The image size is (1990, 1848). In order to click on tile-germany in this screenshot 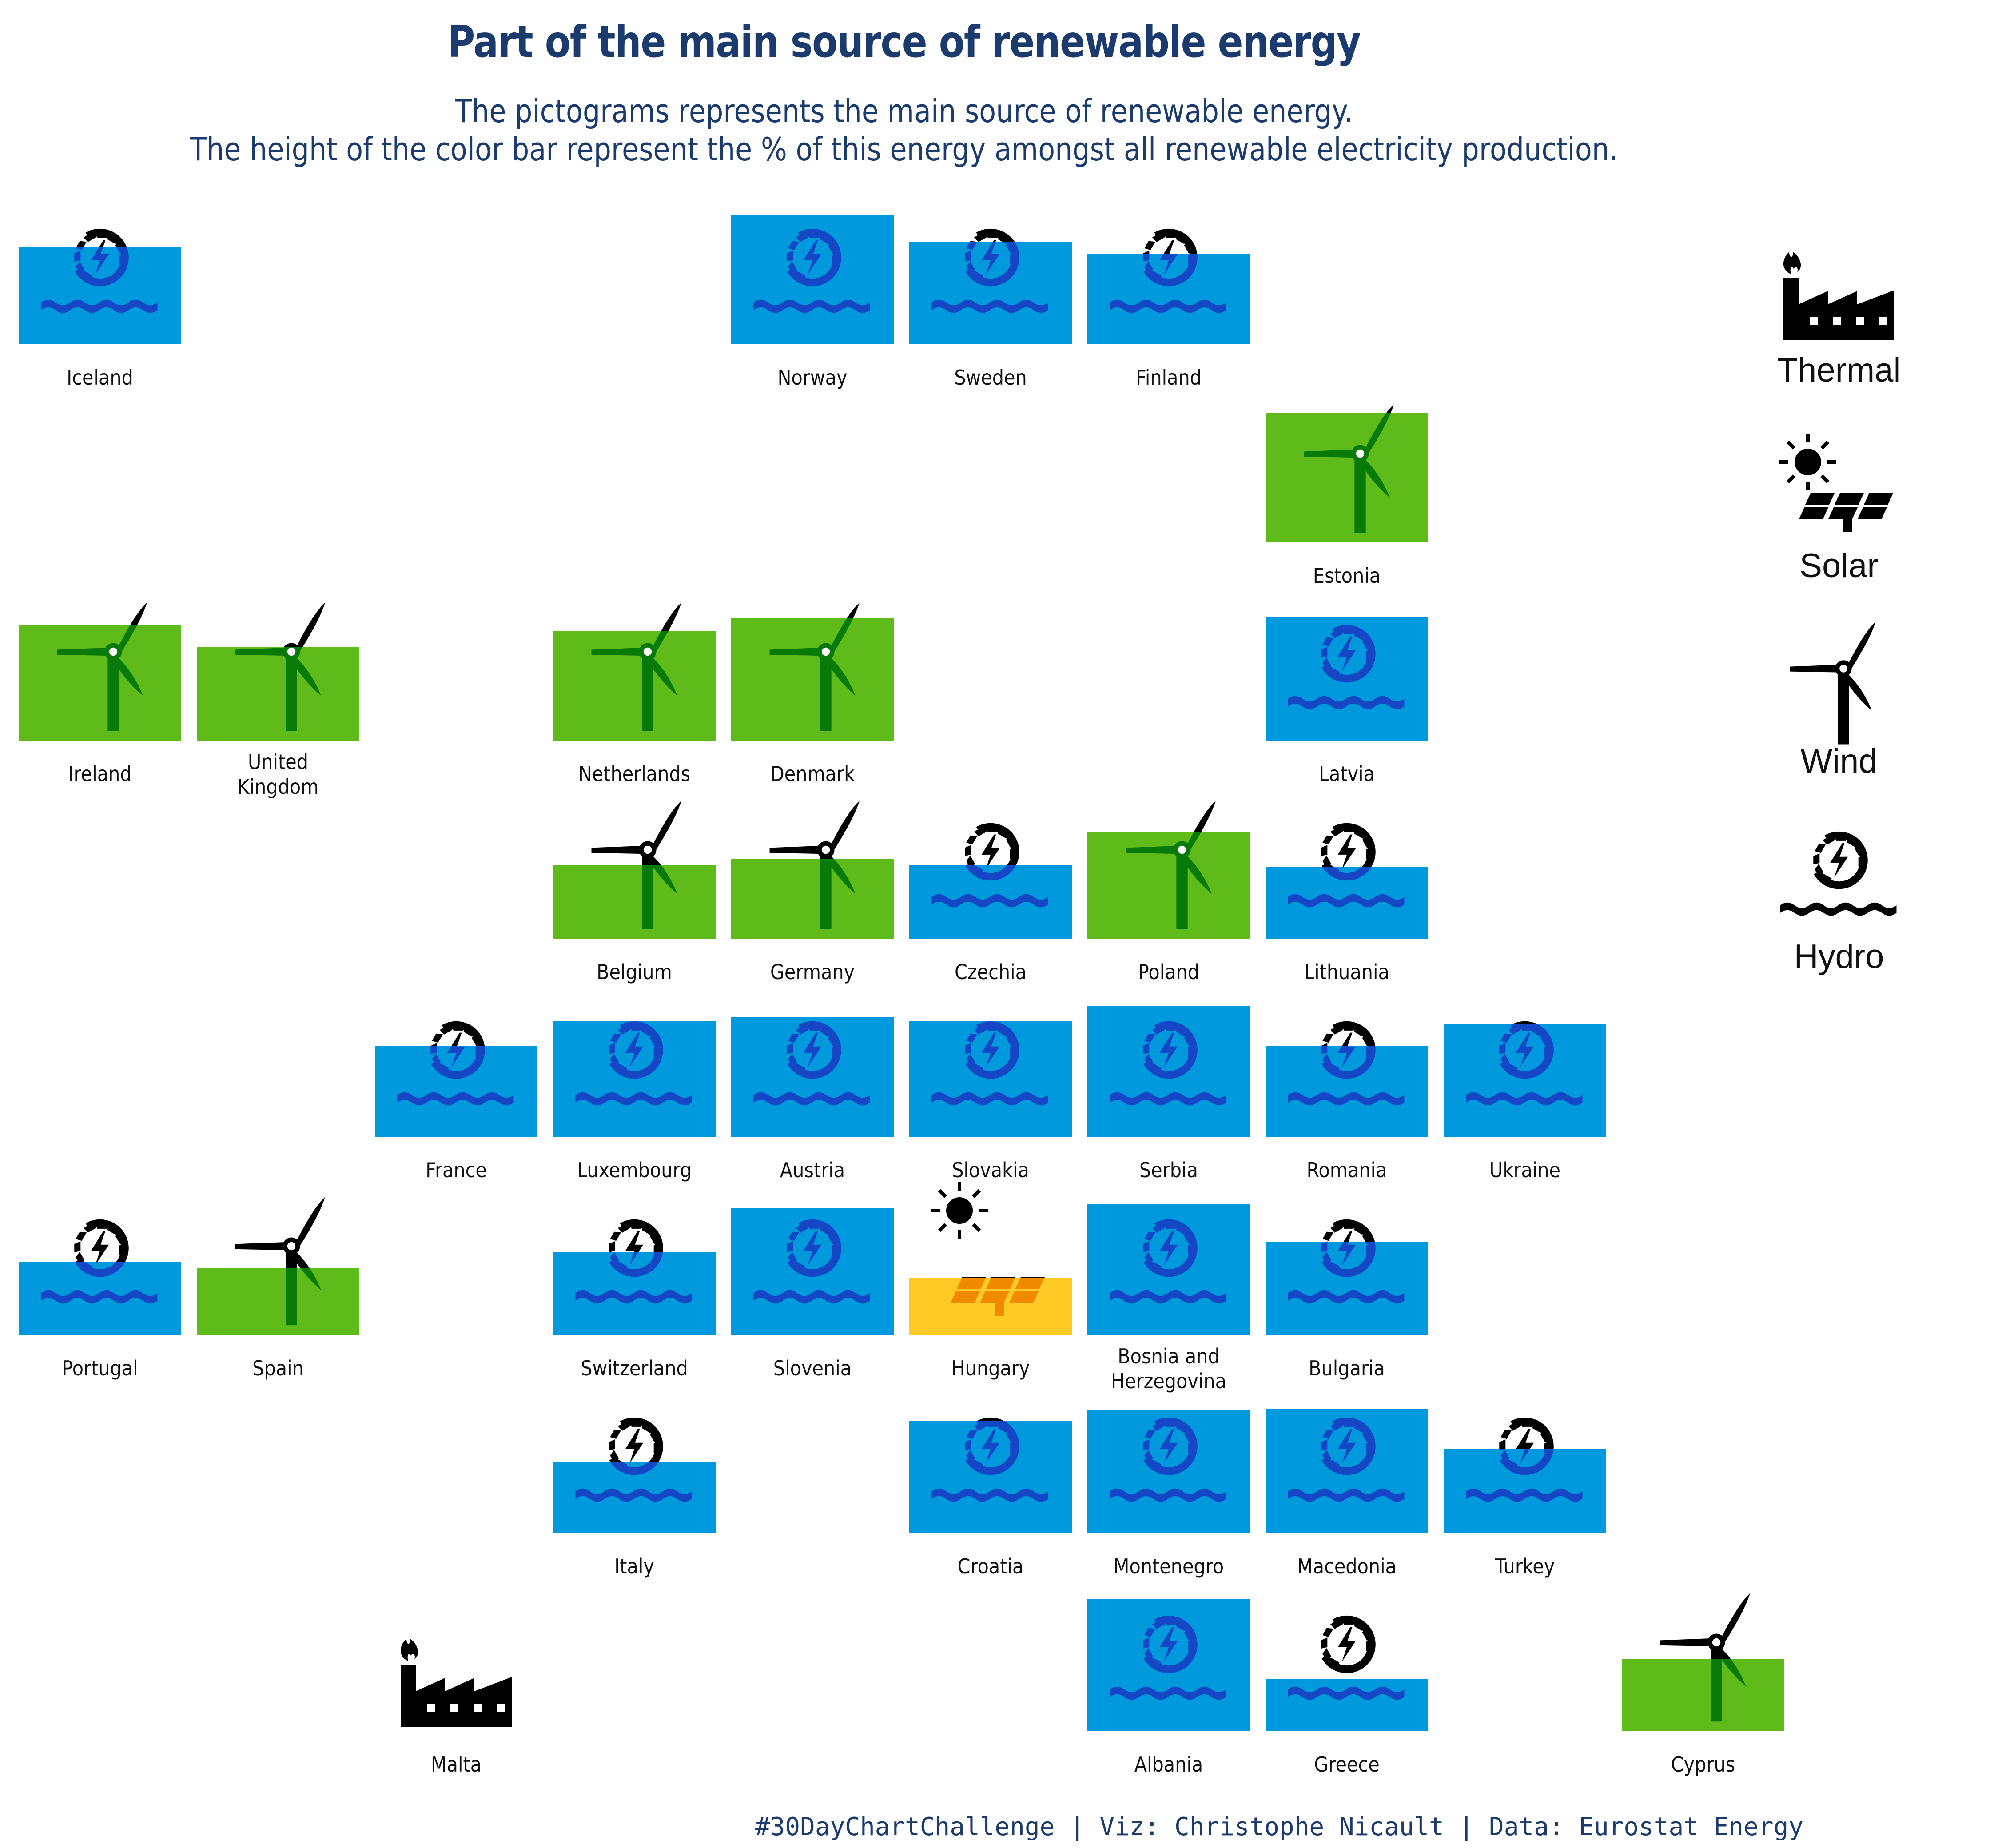, I will do `click(812, 870)`.